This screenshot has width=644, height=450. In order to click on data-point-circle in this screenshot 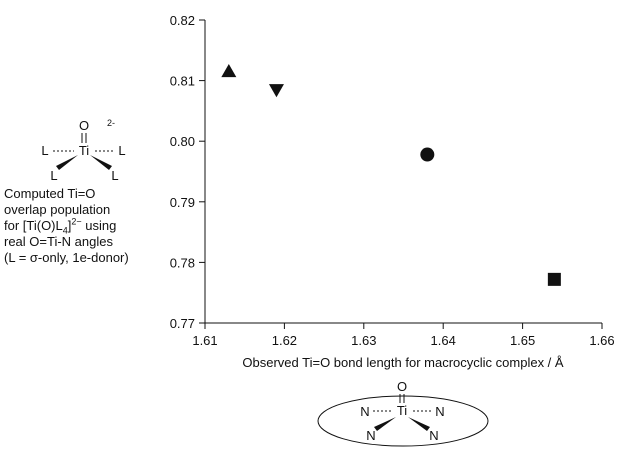, I will do `click(427, 154)`.